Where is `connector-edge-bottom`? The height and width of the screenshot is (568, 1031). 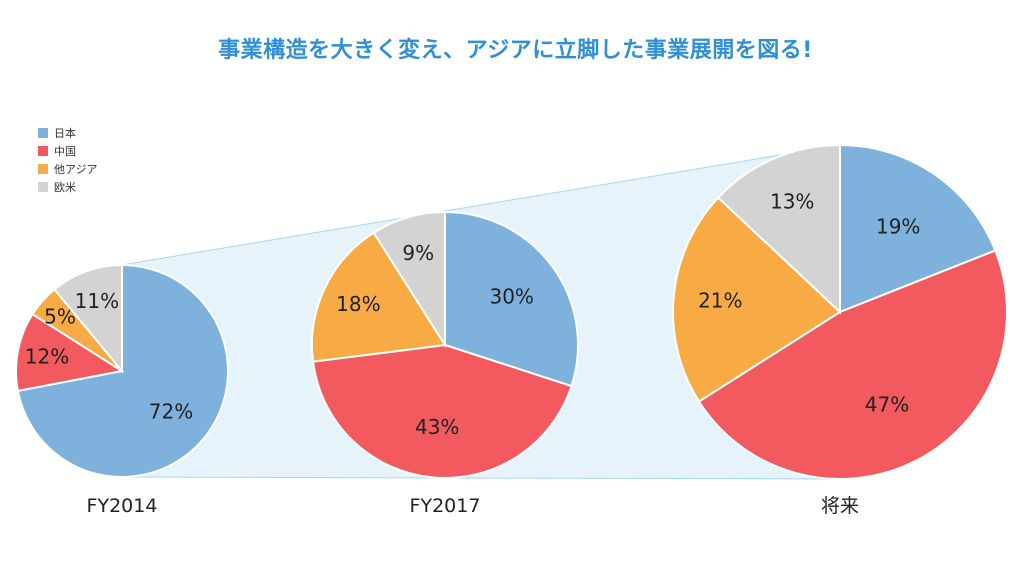 connector-edge-bottom is located at coordinates (481, 478).